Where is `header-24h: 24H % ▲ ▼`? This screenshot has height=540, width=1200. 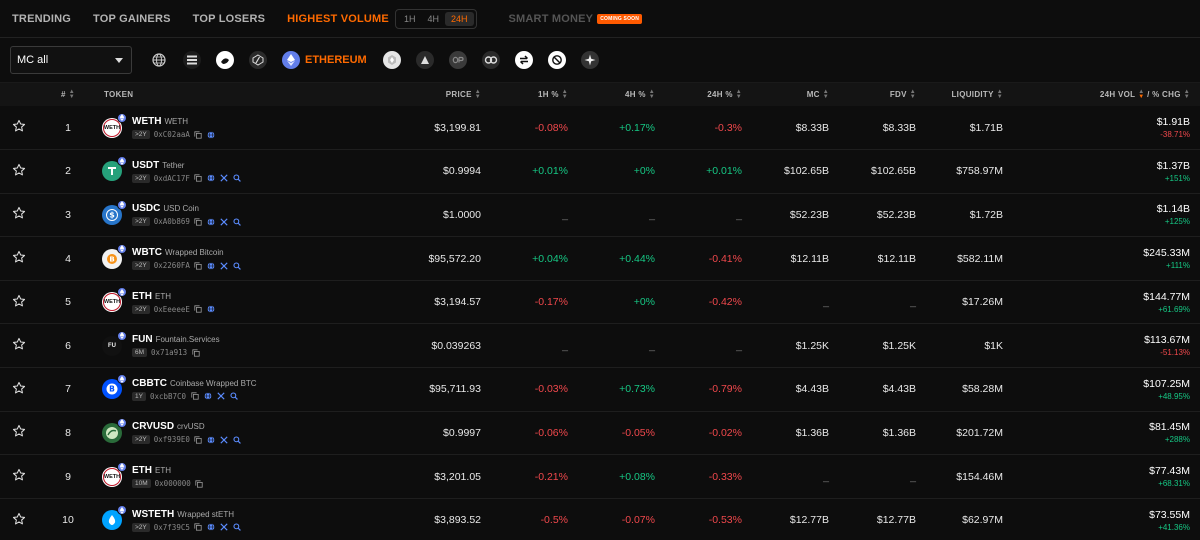
header-24h: 24H % ▲ ▼ is located at coordinates (724, 94).